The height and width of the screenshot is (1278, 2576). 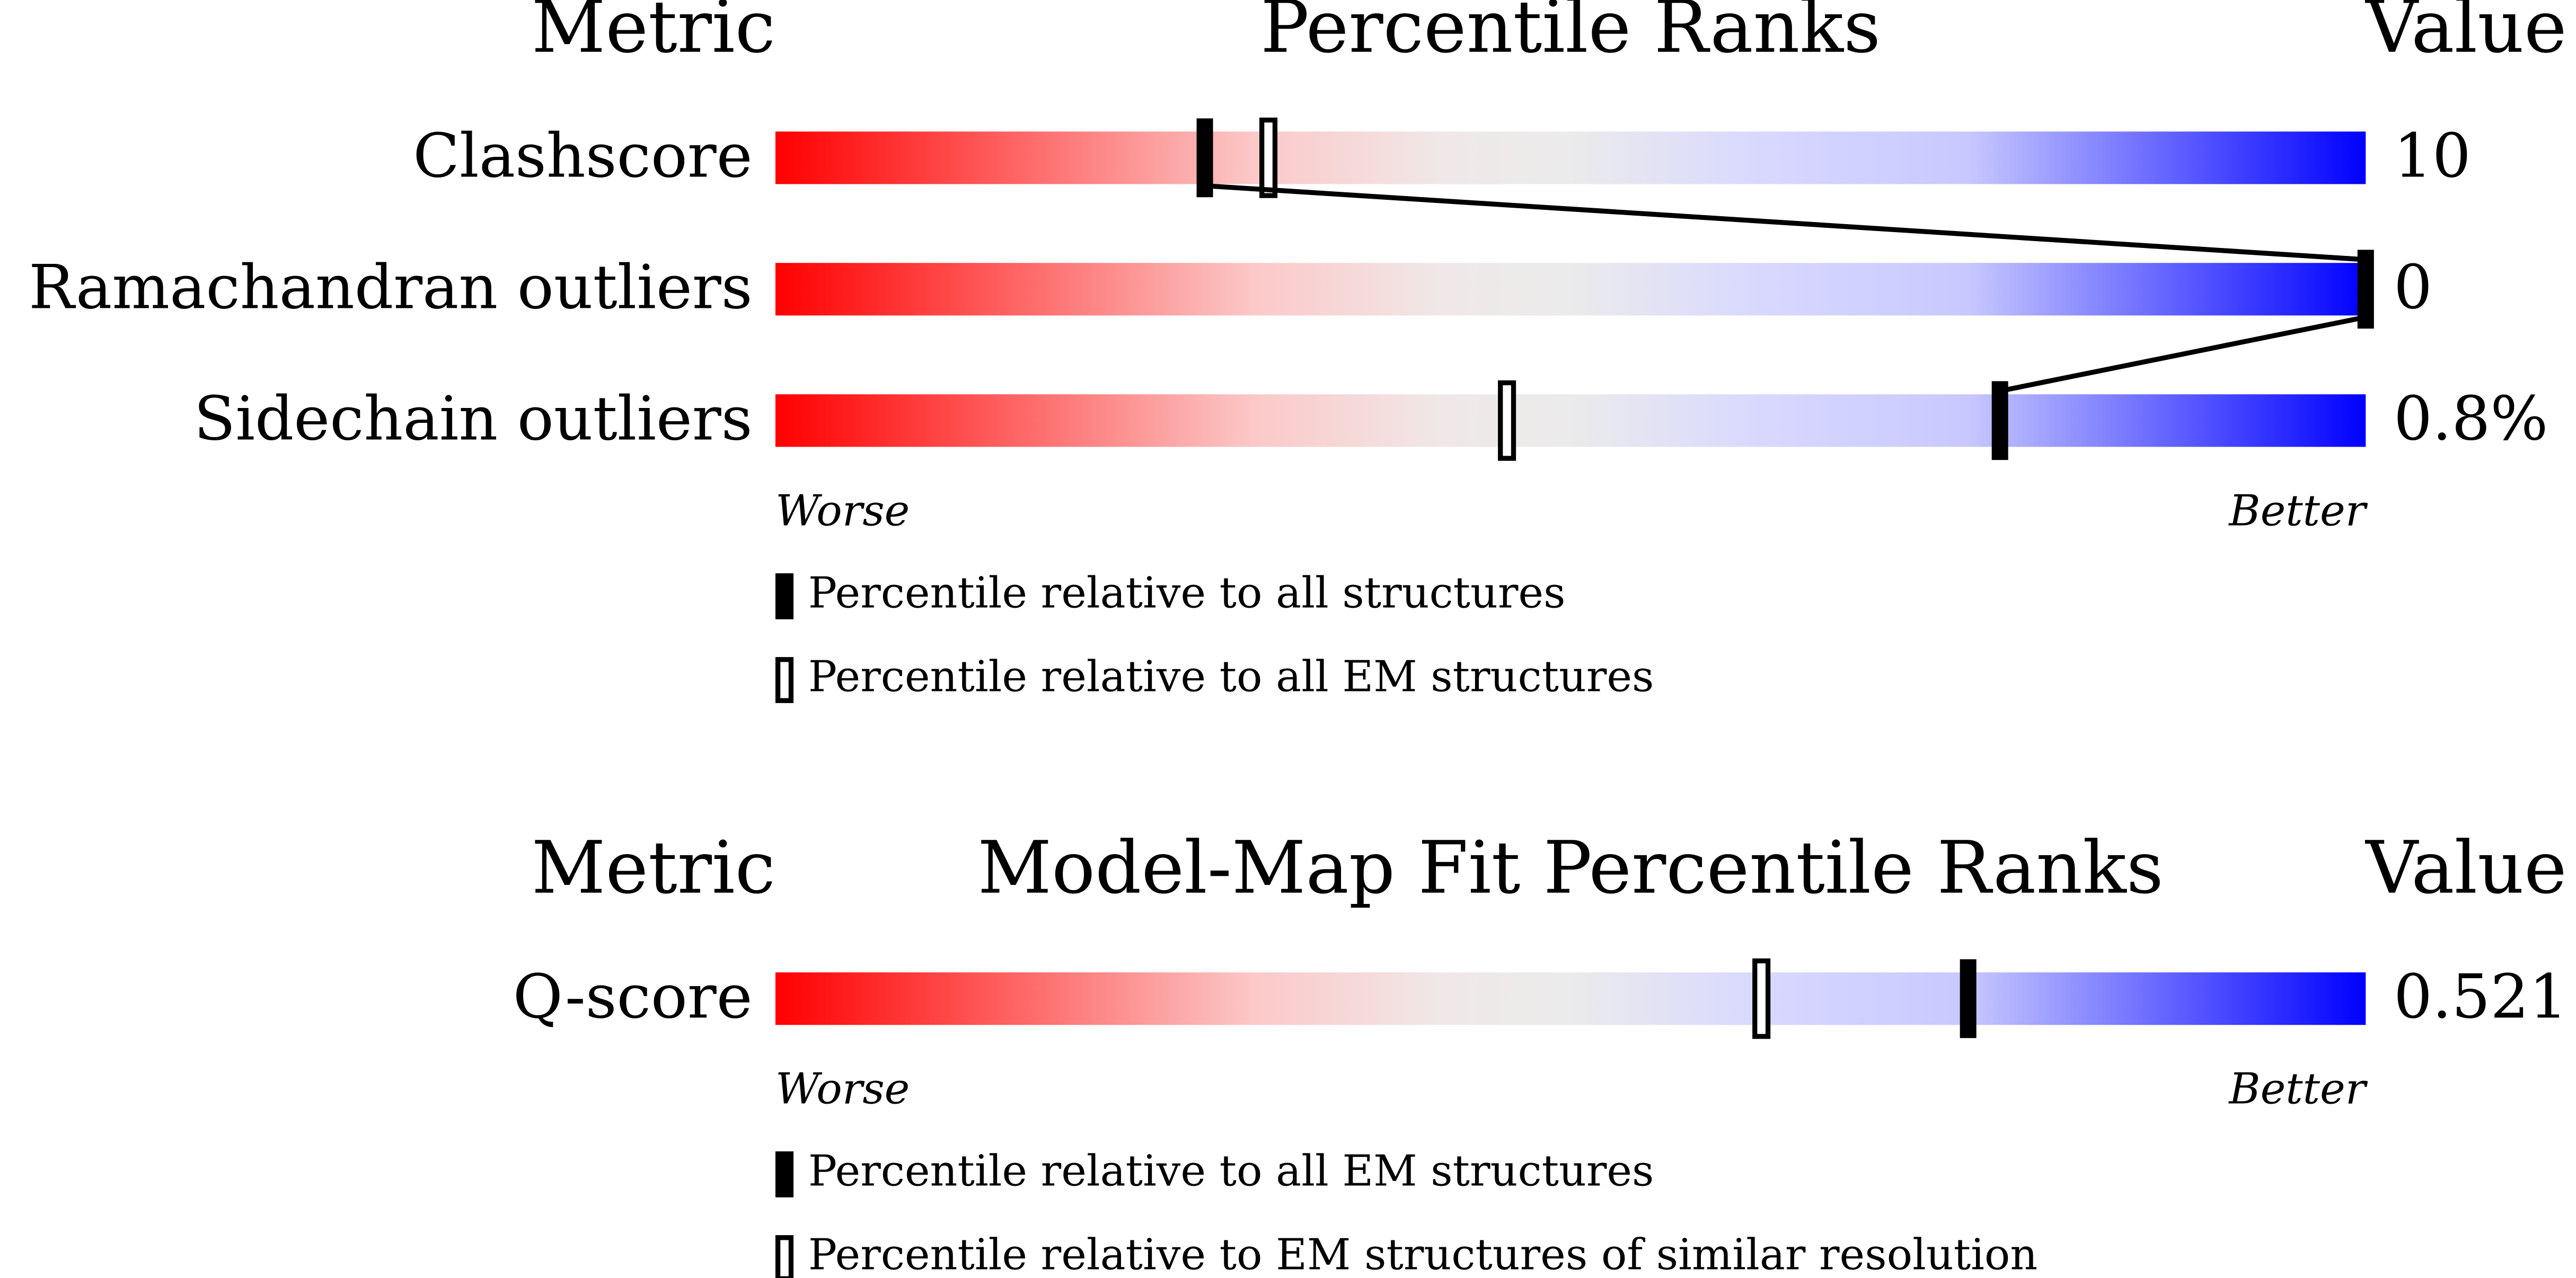 What do you see at coordinates (1570, 868) in the screenshot?
I see `panel-title: Model-Map Fit Percentile Ranks` at bounding box center [1570, 868].